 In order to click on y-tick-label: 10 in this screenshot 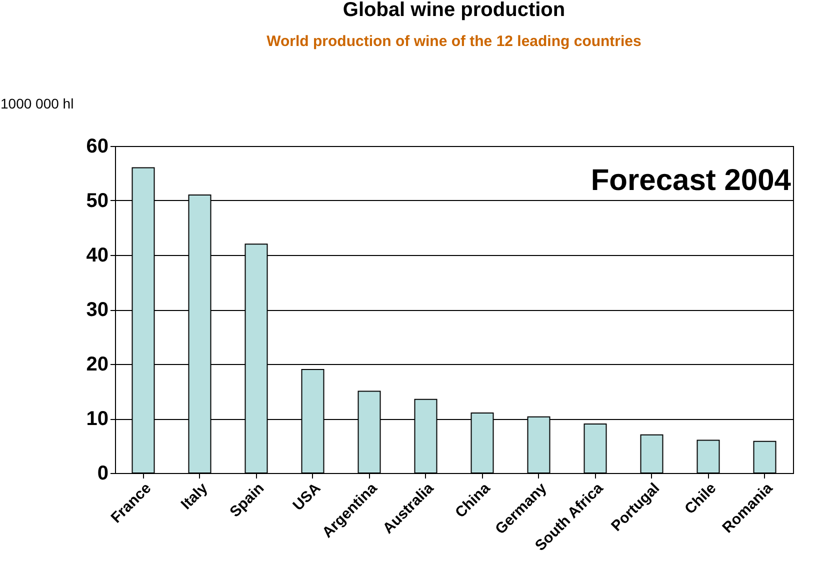, I will do `click(97, 419)`.